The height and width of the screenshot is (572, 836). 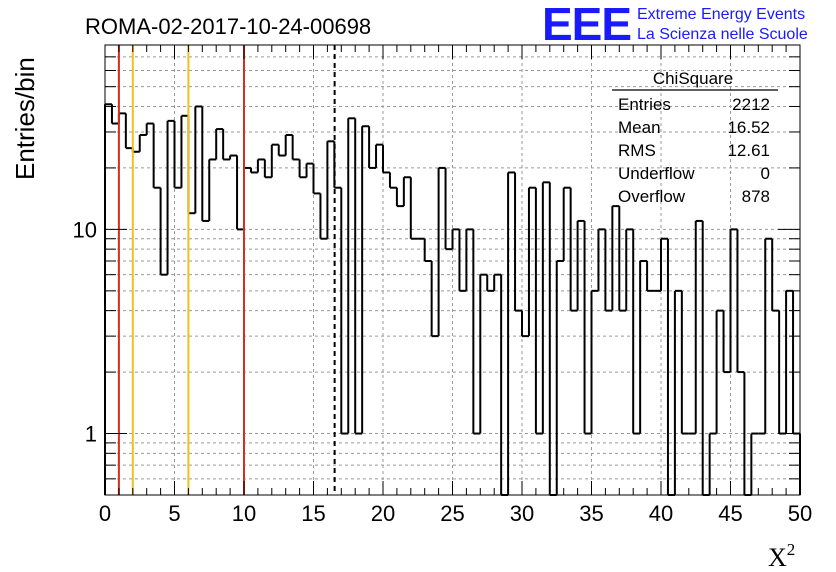 I want to click on x-tick-label: 40, so click(x=661, y=513).